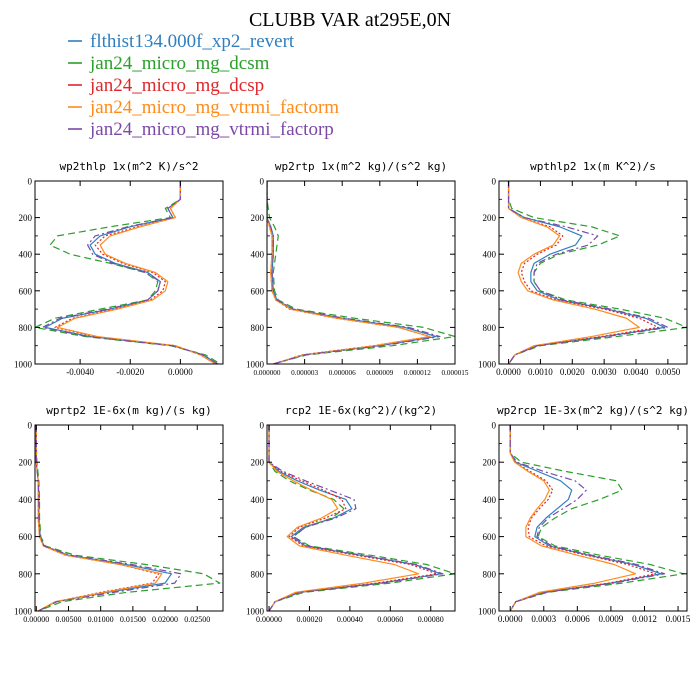  What do you see at coordinates (267, 373) in the screenshot?
I see `x-tick-label: 0.000000` at bounding box center [267, 373].